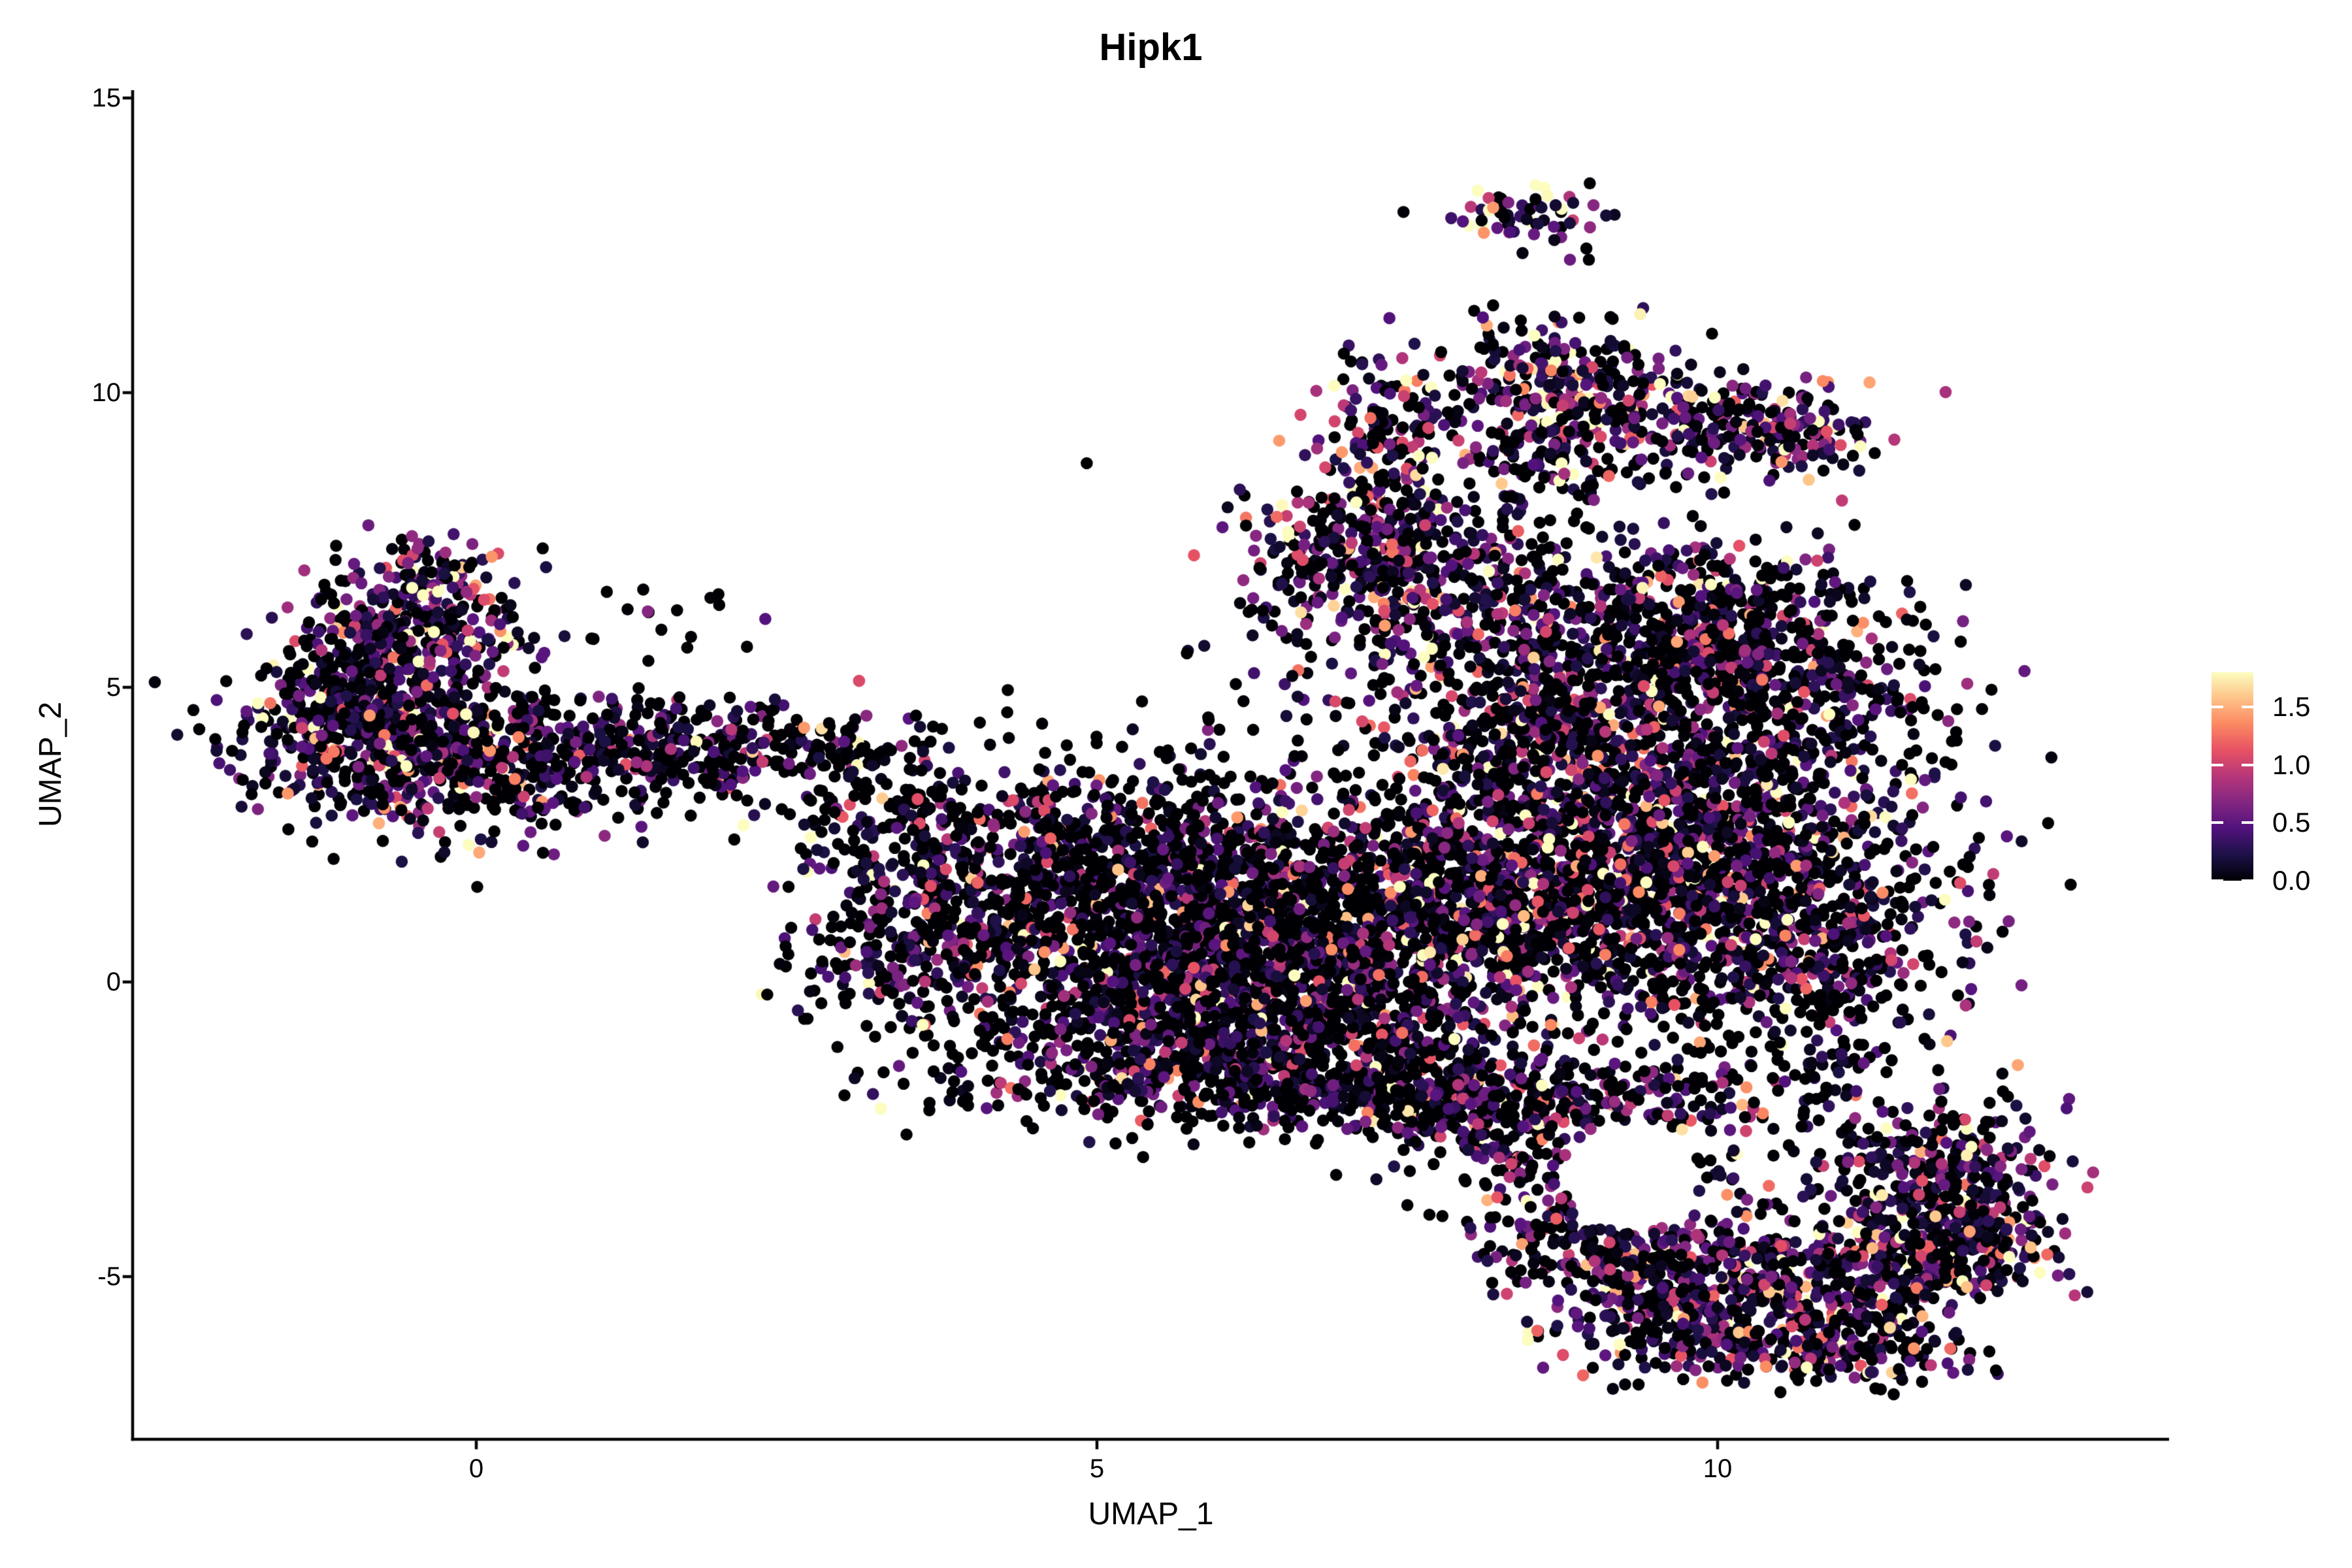  Describe the element at coordinates (2291, 822) in the screenshot. I see `legend-tick-label: 0.5` at that location.